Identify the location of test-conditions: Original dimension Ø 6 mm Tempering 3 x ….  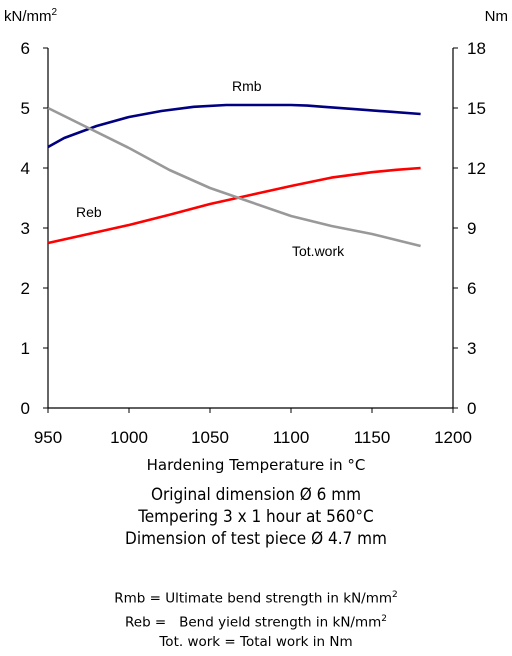
(256, 517).